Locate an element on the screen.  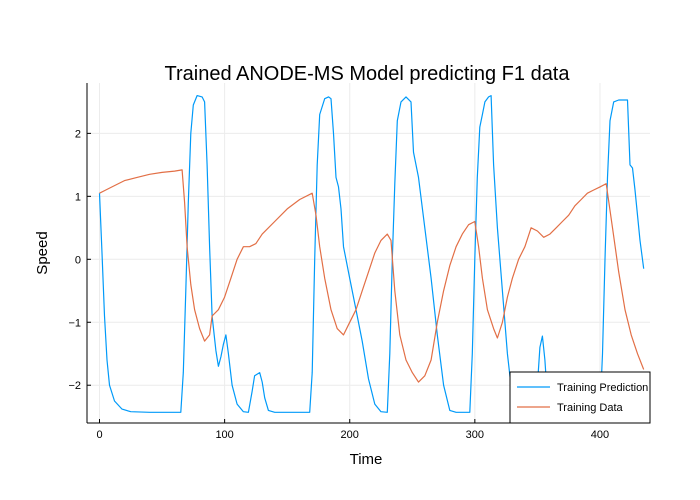
legend-label-training-prediction: Training Prediction is located at coordinates (602, 388).